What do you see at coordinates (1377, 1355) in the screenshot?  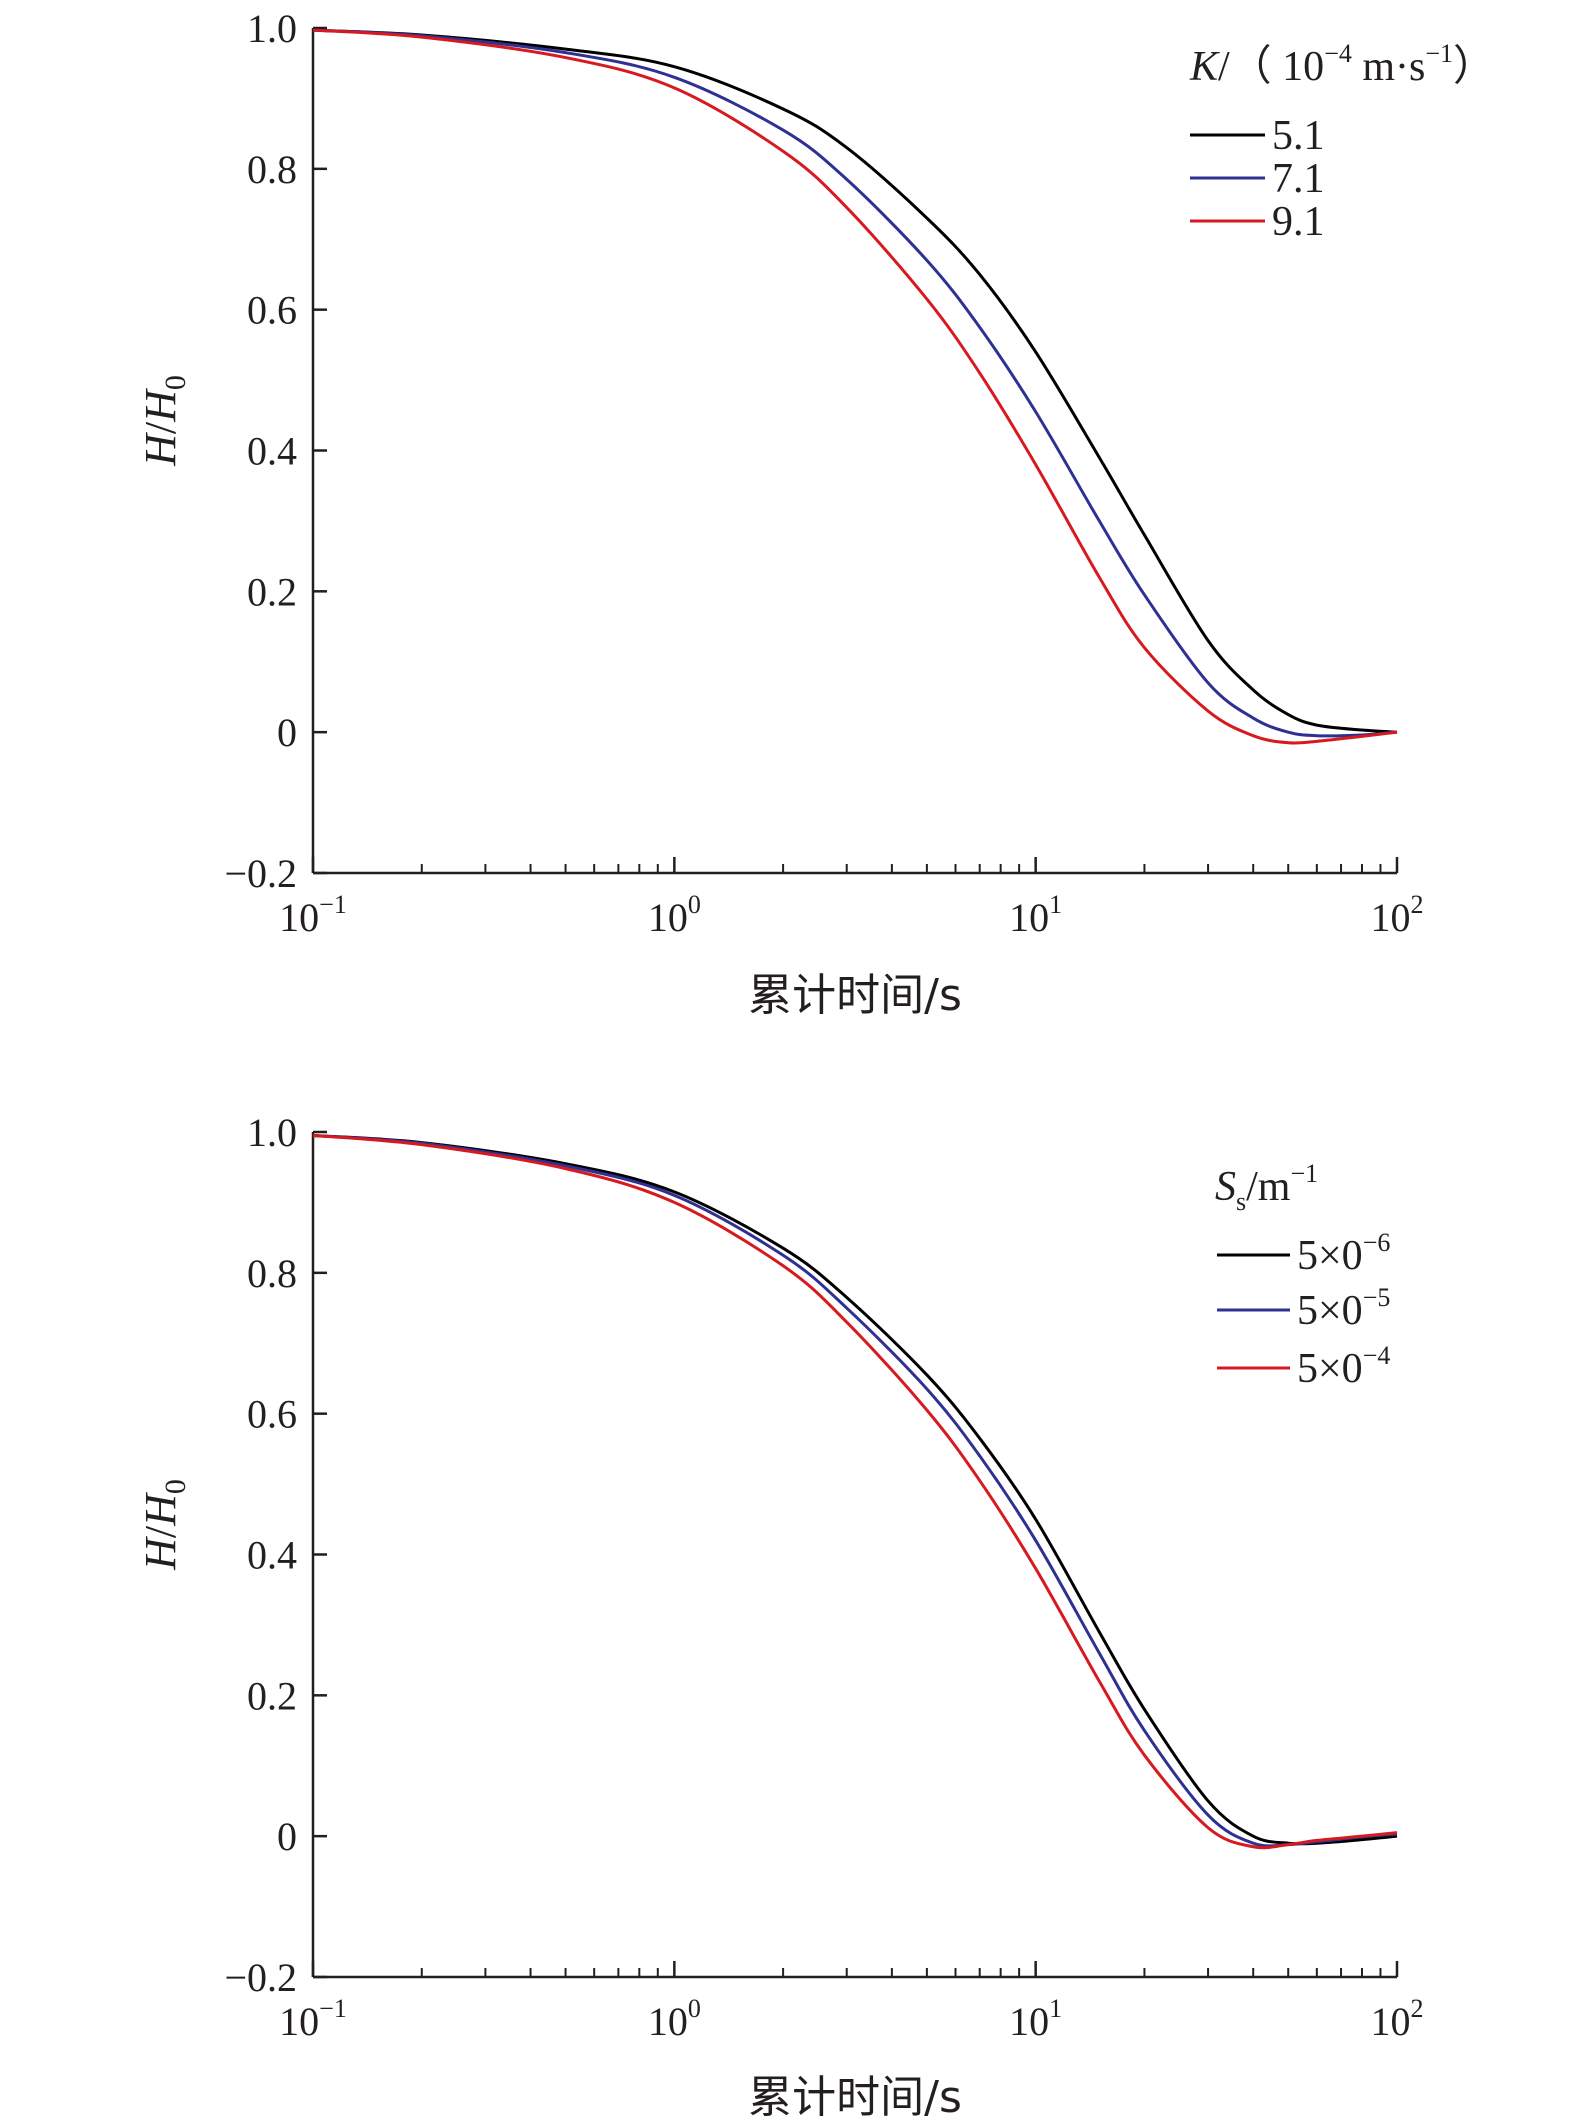 I see `legend-entry-exponent: −4` at bounding box center [1377, 1355].